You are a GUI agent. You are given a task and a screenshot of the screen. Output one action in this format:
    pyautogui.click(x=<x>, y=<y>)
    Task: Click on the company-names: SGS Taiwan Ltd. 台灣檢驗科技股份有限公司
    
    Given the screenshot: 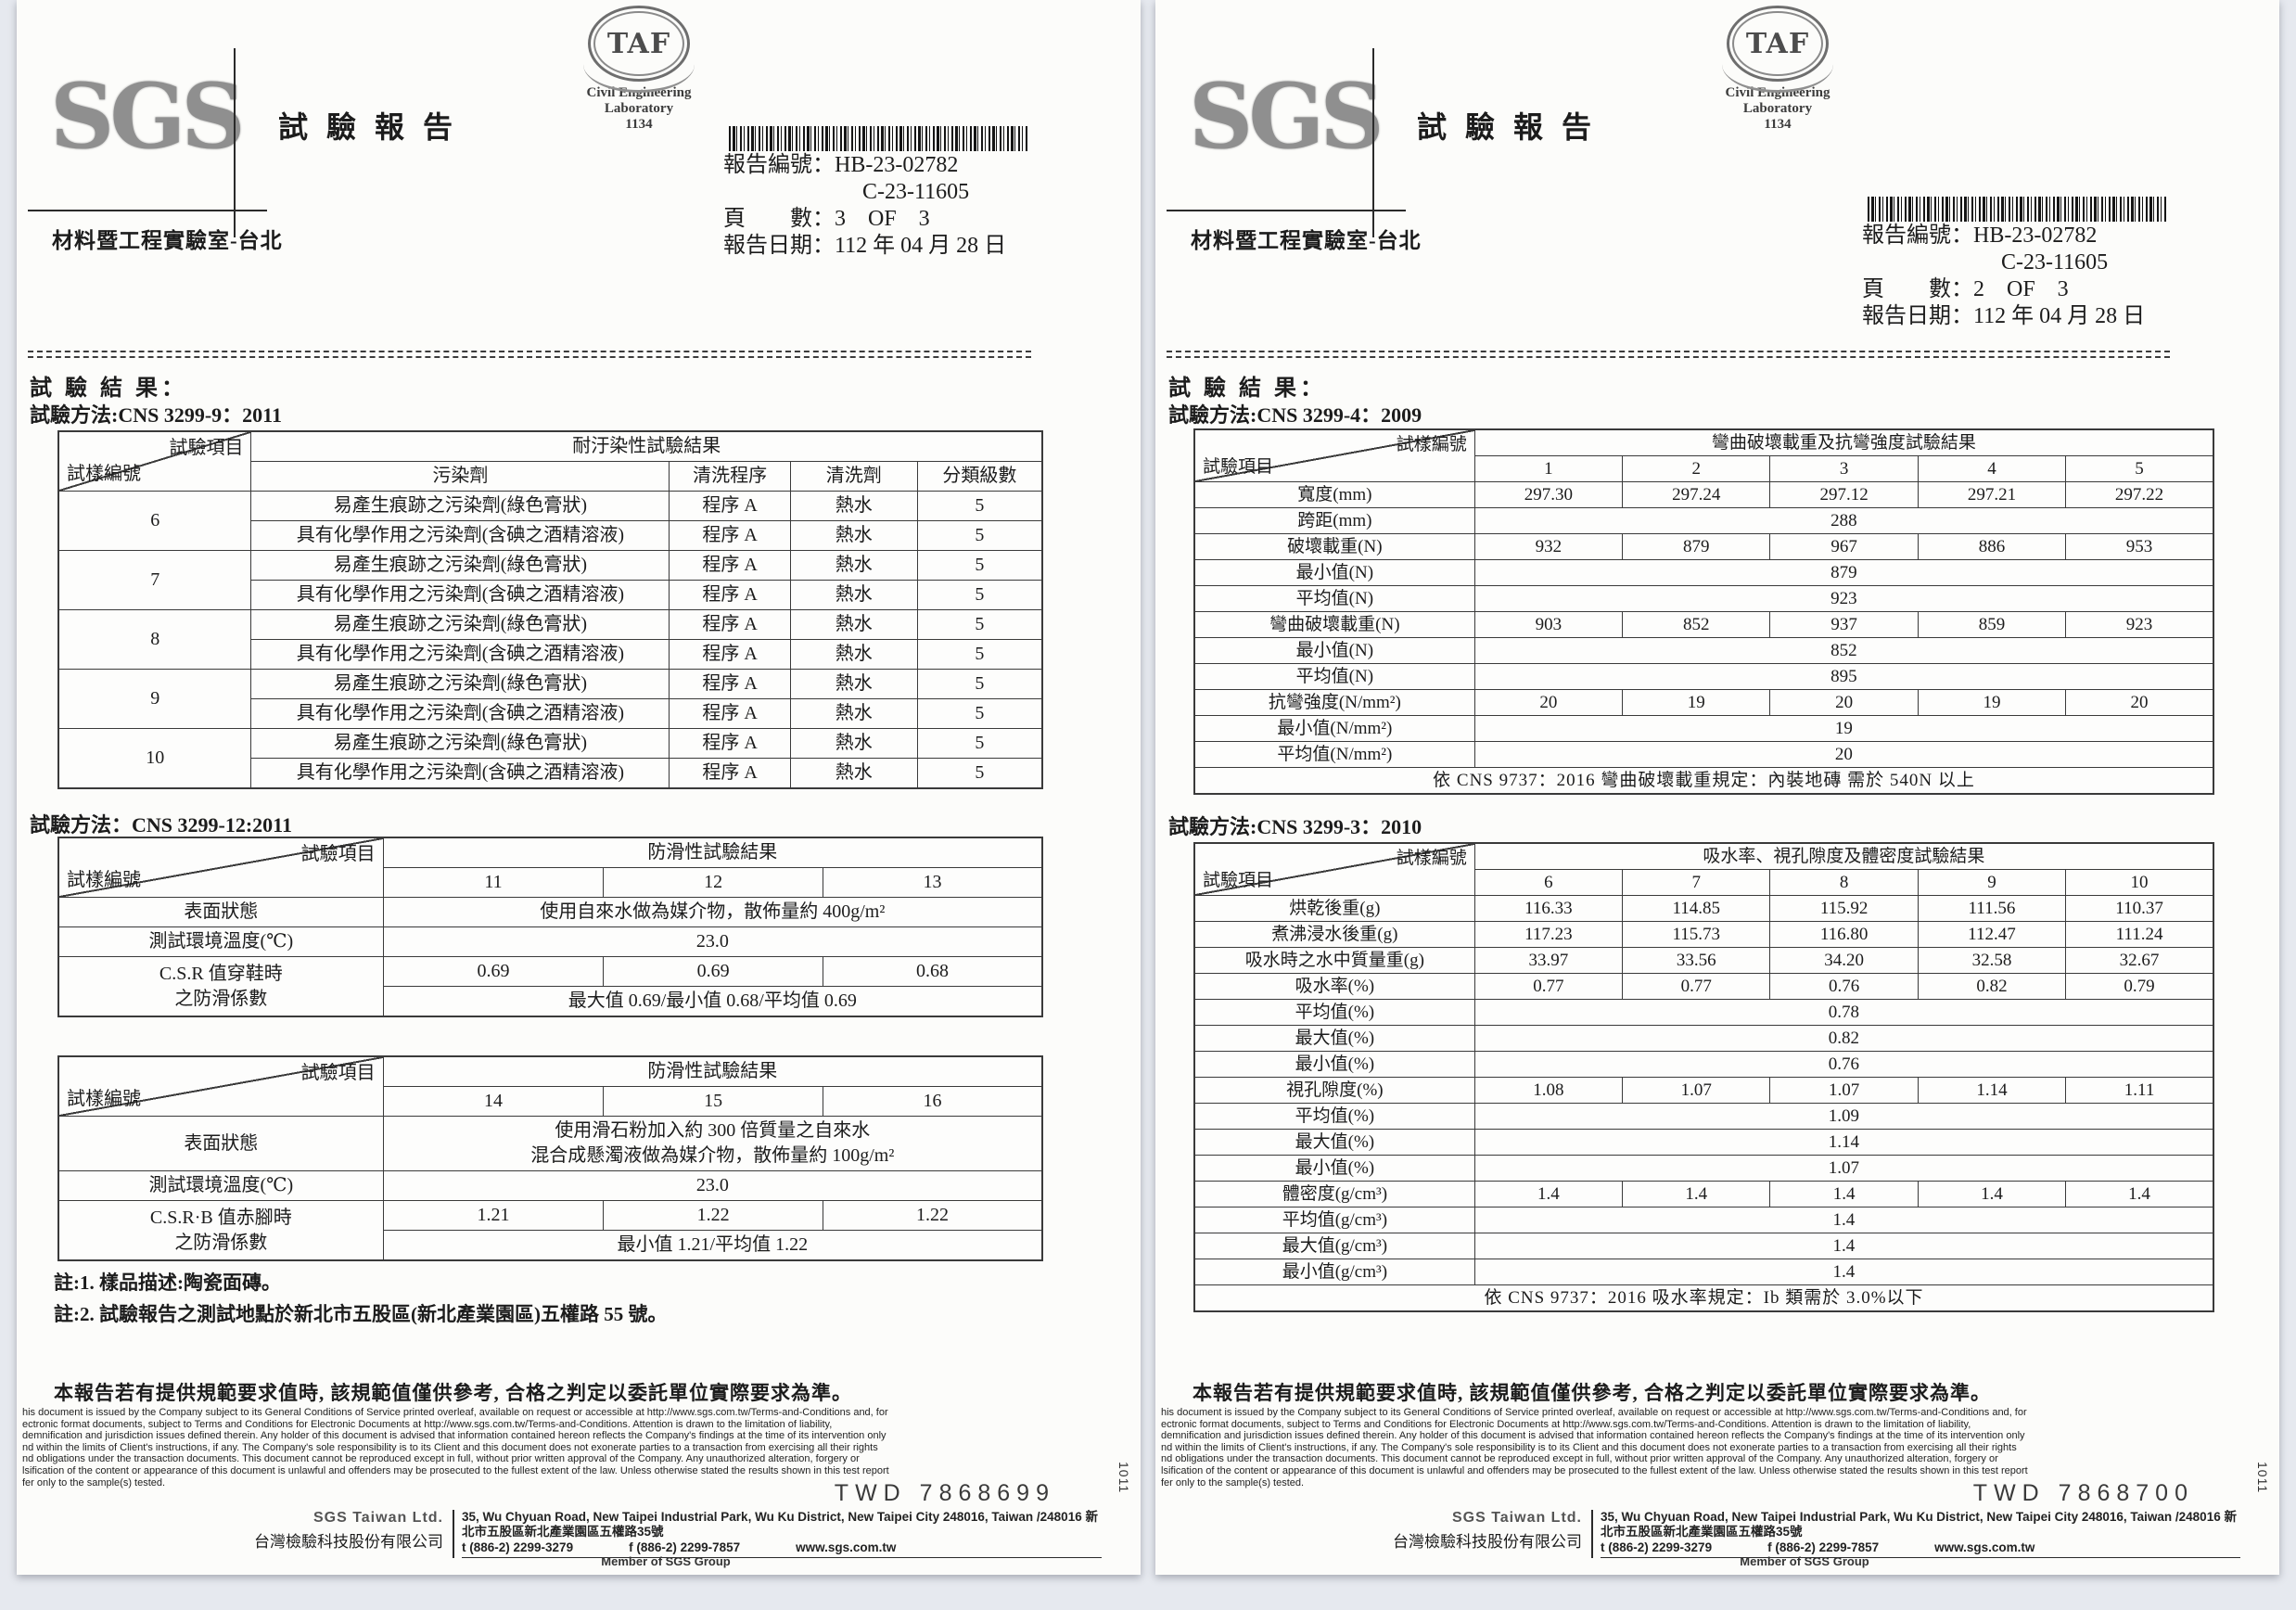 What is the action you would take?
    pyautogui.click(x=1452, y=1534)
    